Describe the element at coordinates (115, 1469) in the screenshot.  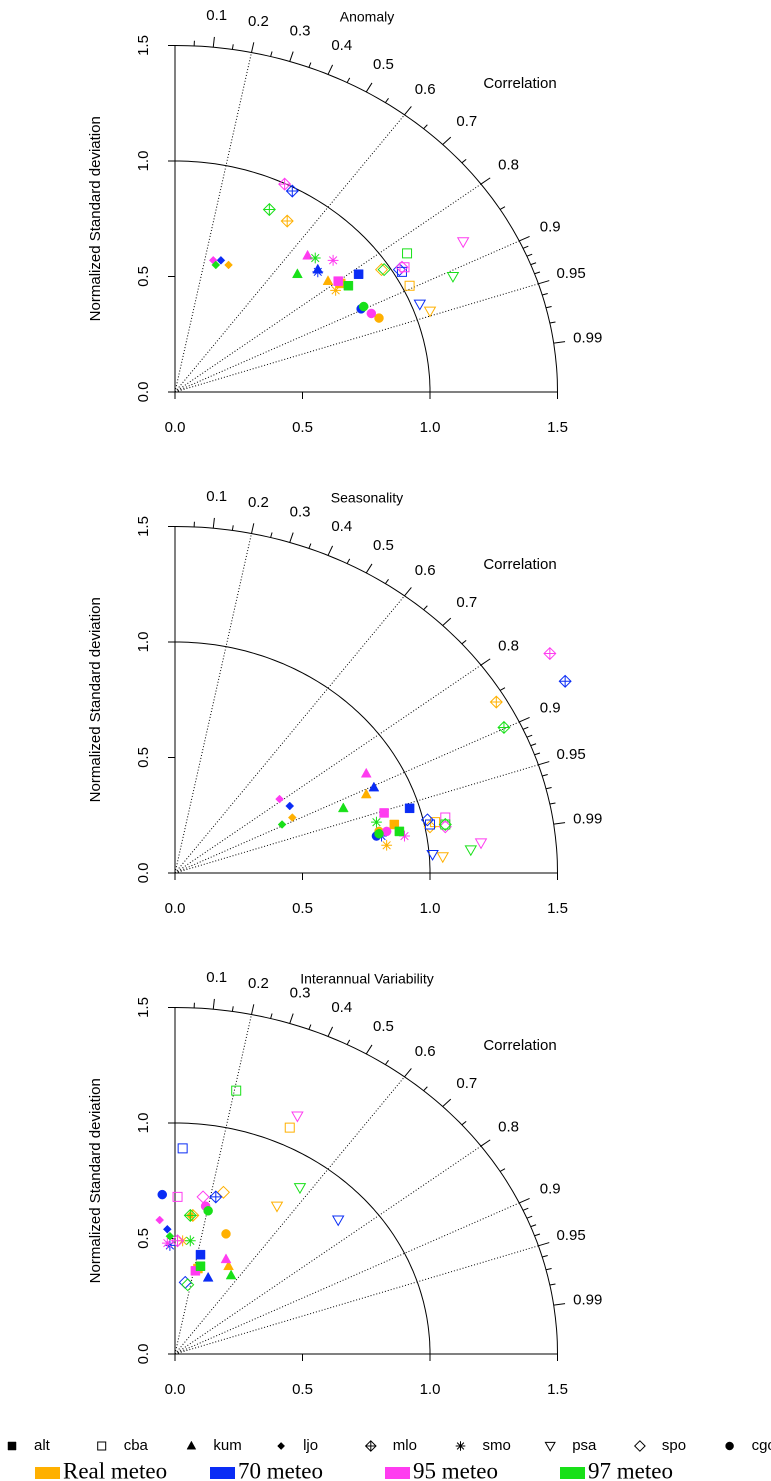
I see `legend-model-label: Real meteo` at that location.